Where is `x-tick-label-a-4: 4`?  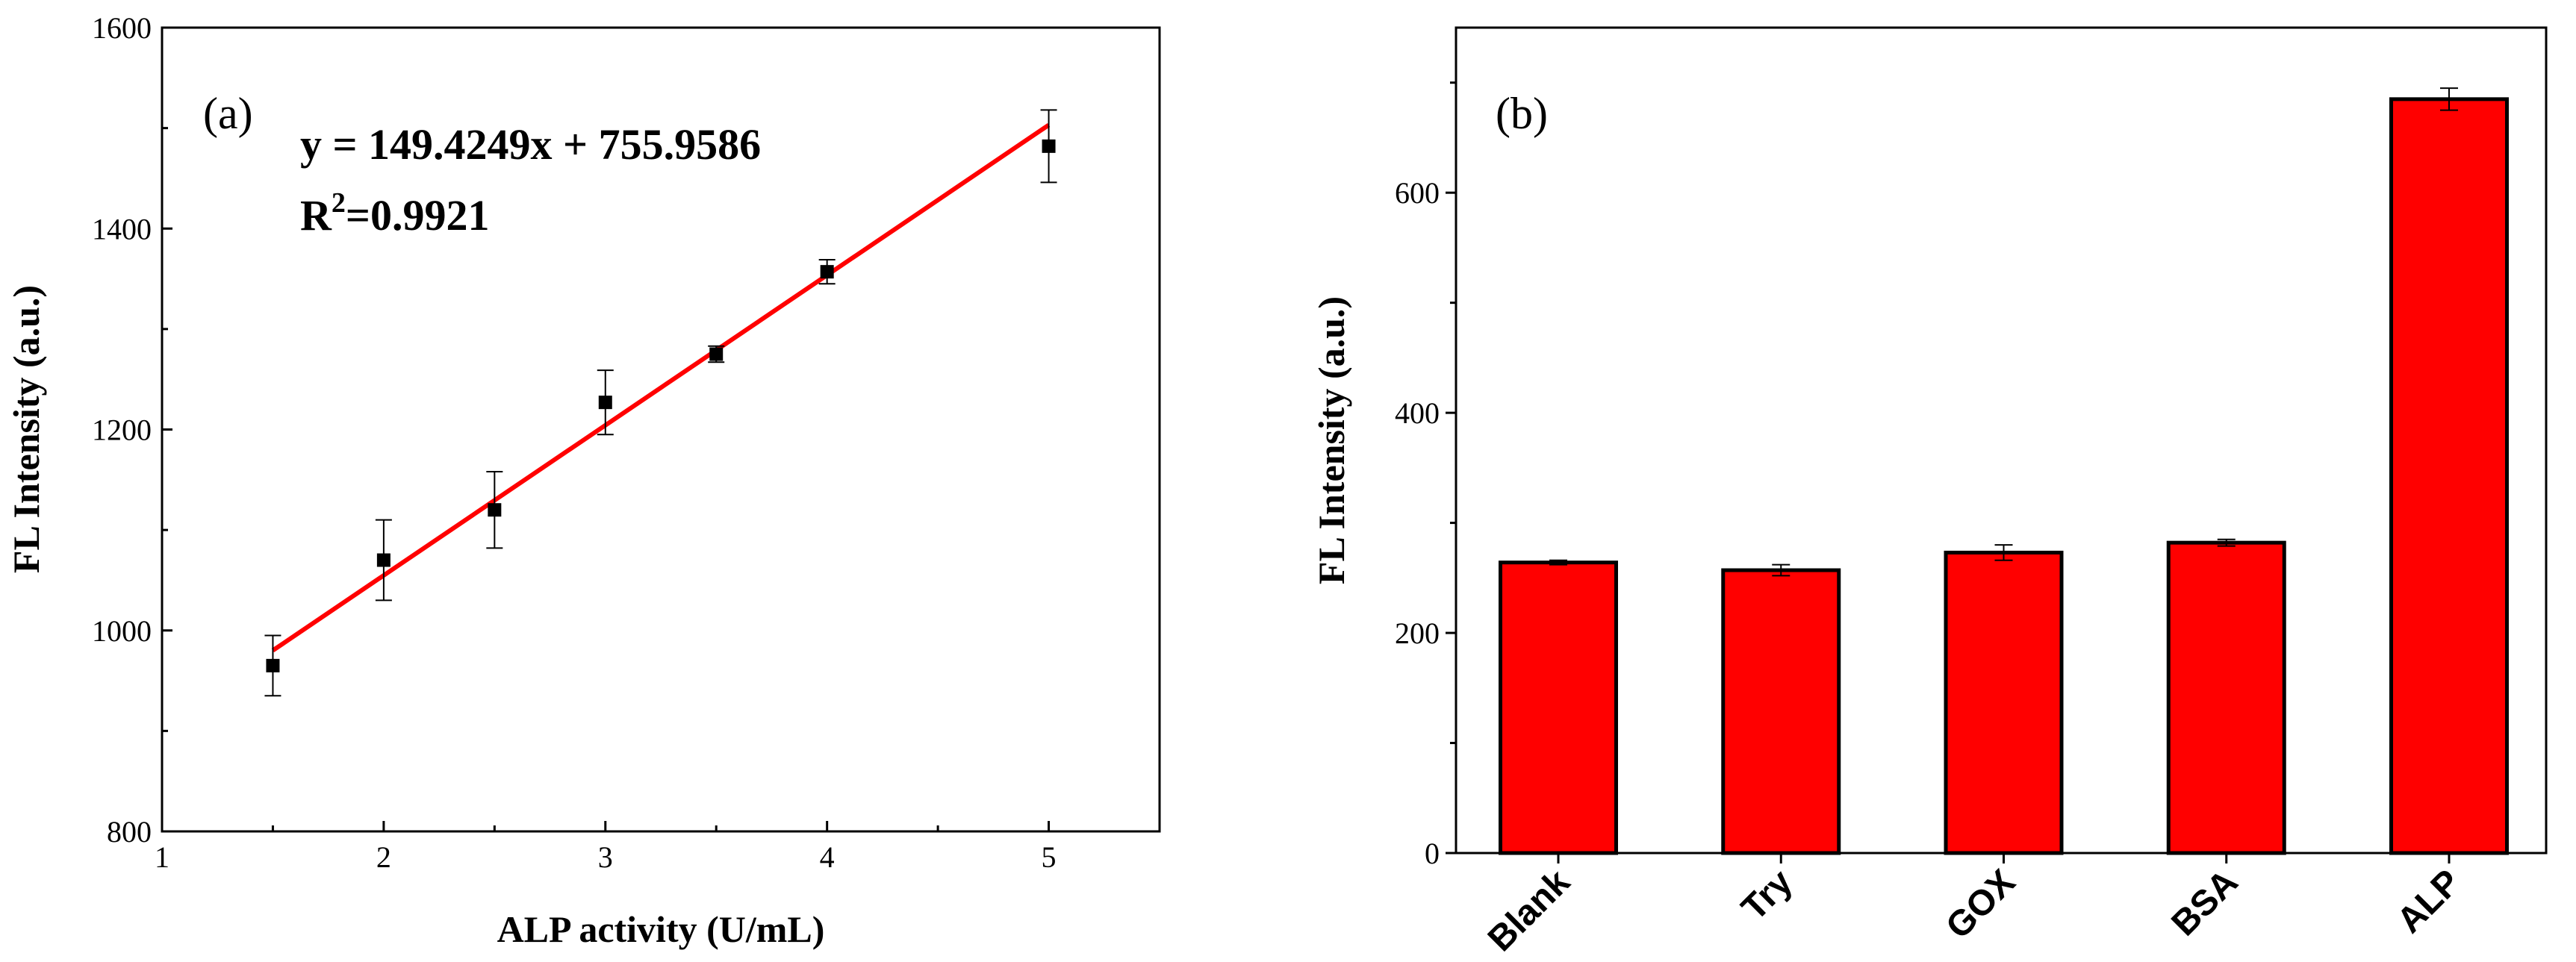
x-tick-label-a-4: 4 is located at coordinates (827, 857).